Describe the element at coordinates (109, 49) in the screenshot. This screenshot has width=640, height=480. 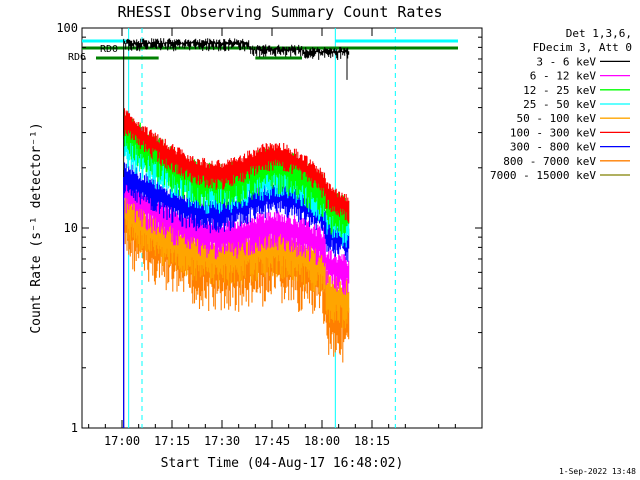
I see `rd0-label: RD0` at that location.